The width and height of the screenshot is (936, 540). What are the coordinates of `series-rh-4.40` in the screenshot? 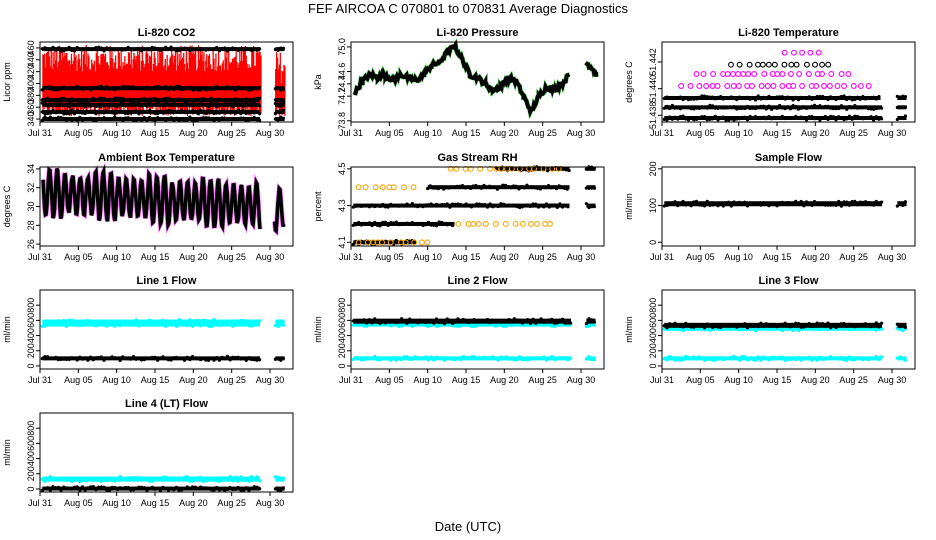 It's located at (511, 187).